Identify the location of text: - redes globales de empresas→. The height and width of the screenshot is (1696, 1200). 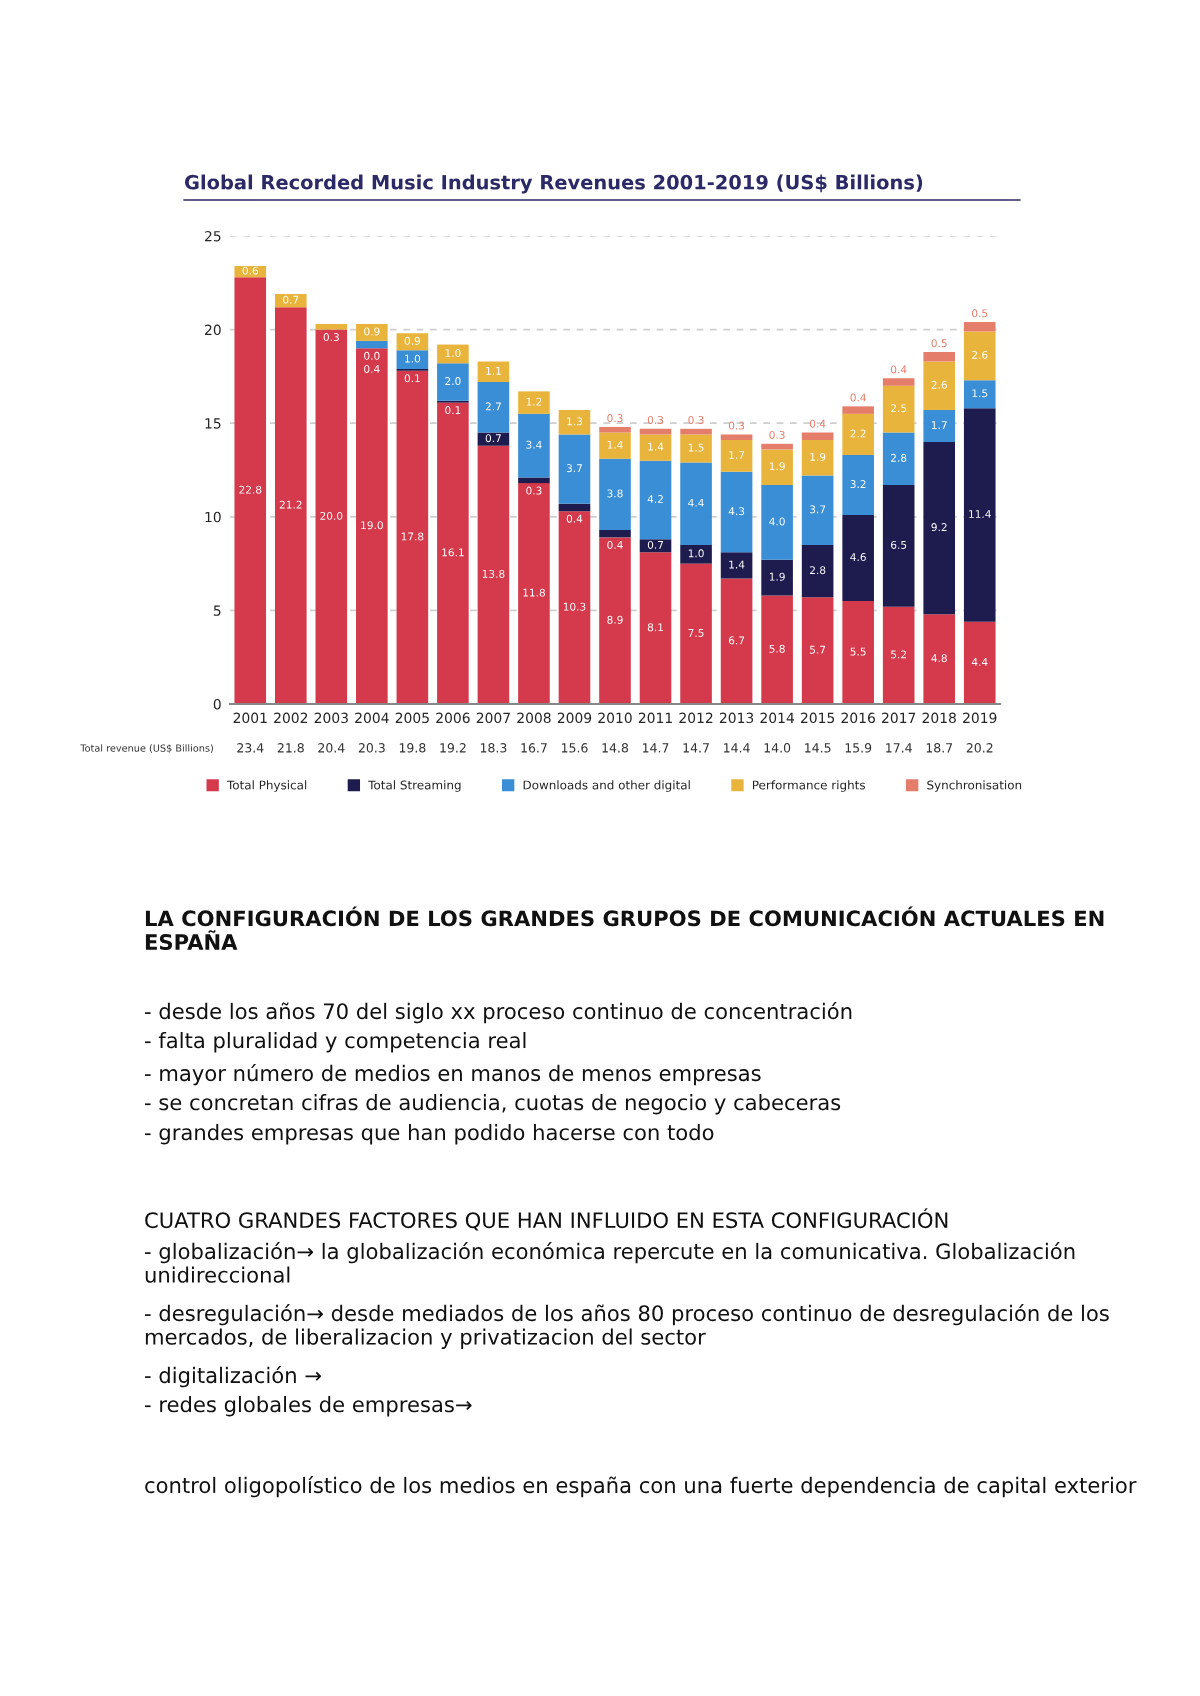
(308, 1406).